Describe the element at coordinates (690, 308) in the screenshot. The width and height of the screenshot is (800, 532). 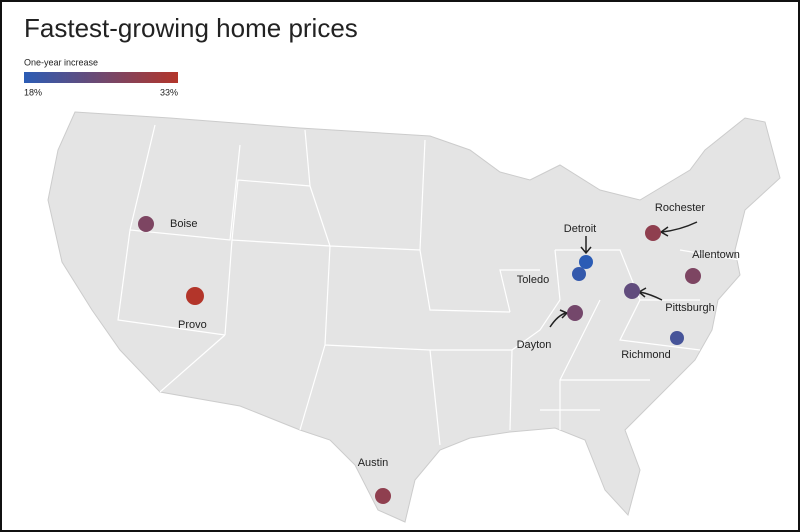
I see `city-label: Pittsburgh` at that location.